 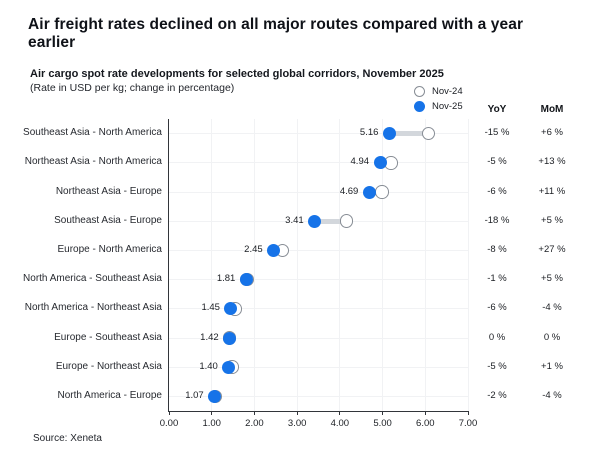 What do you see at coordinates (108, 191) in the screenshot?
I see `route-label: Northeast Asia - Europe` at bounding box center [108, 191].